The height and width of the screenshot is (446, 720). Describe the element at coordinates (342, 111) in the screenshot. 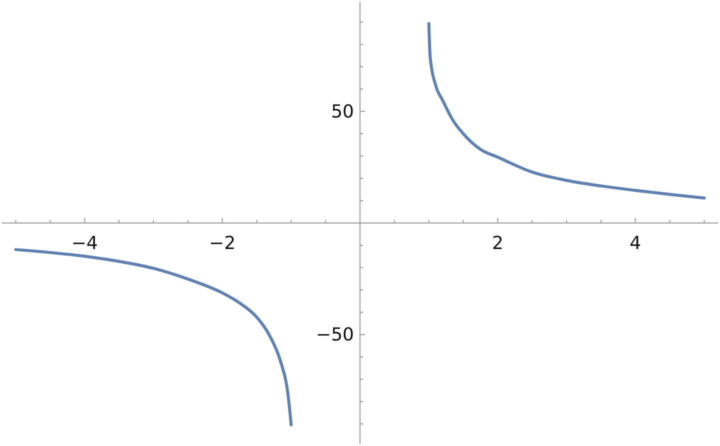

I see `y-tick-label: 50` at that location.